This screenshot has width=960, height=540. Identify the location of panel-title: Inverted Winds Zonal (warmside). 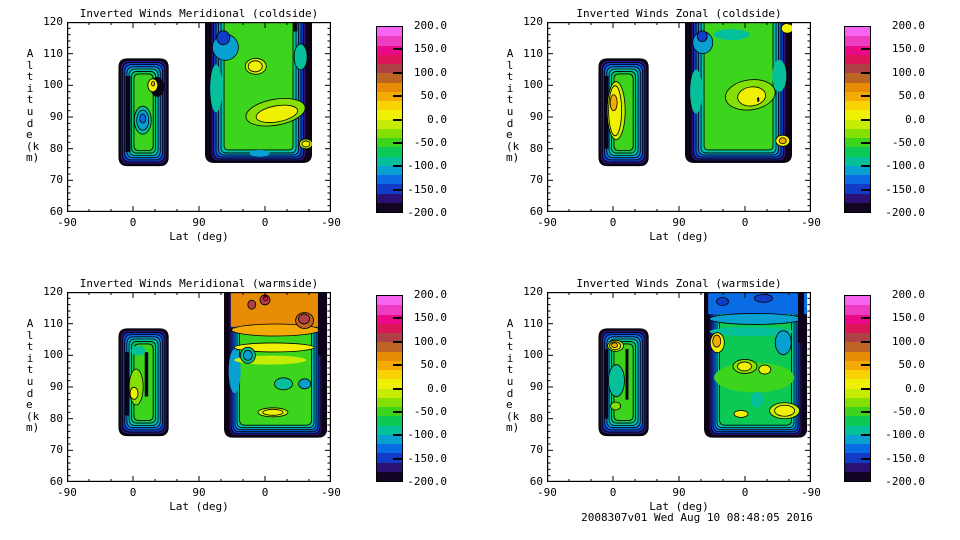
(679, 283).